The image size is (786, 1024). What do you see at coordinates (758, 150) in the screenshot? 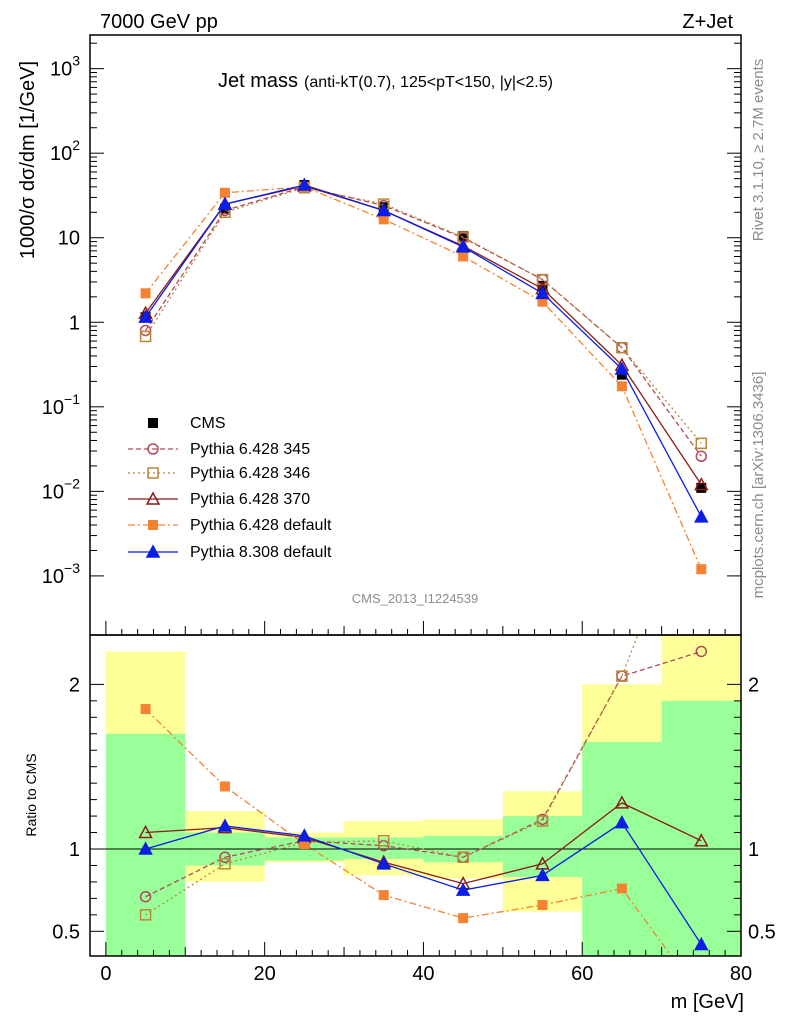
I see `rivet-version-label: Rivet 3.1.10, ≥ 2.7M events` at bounding box center [758, 150].